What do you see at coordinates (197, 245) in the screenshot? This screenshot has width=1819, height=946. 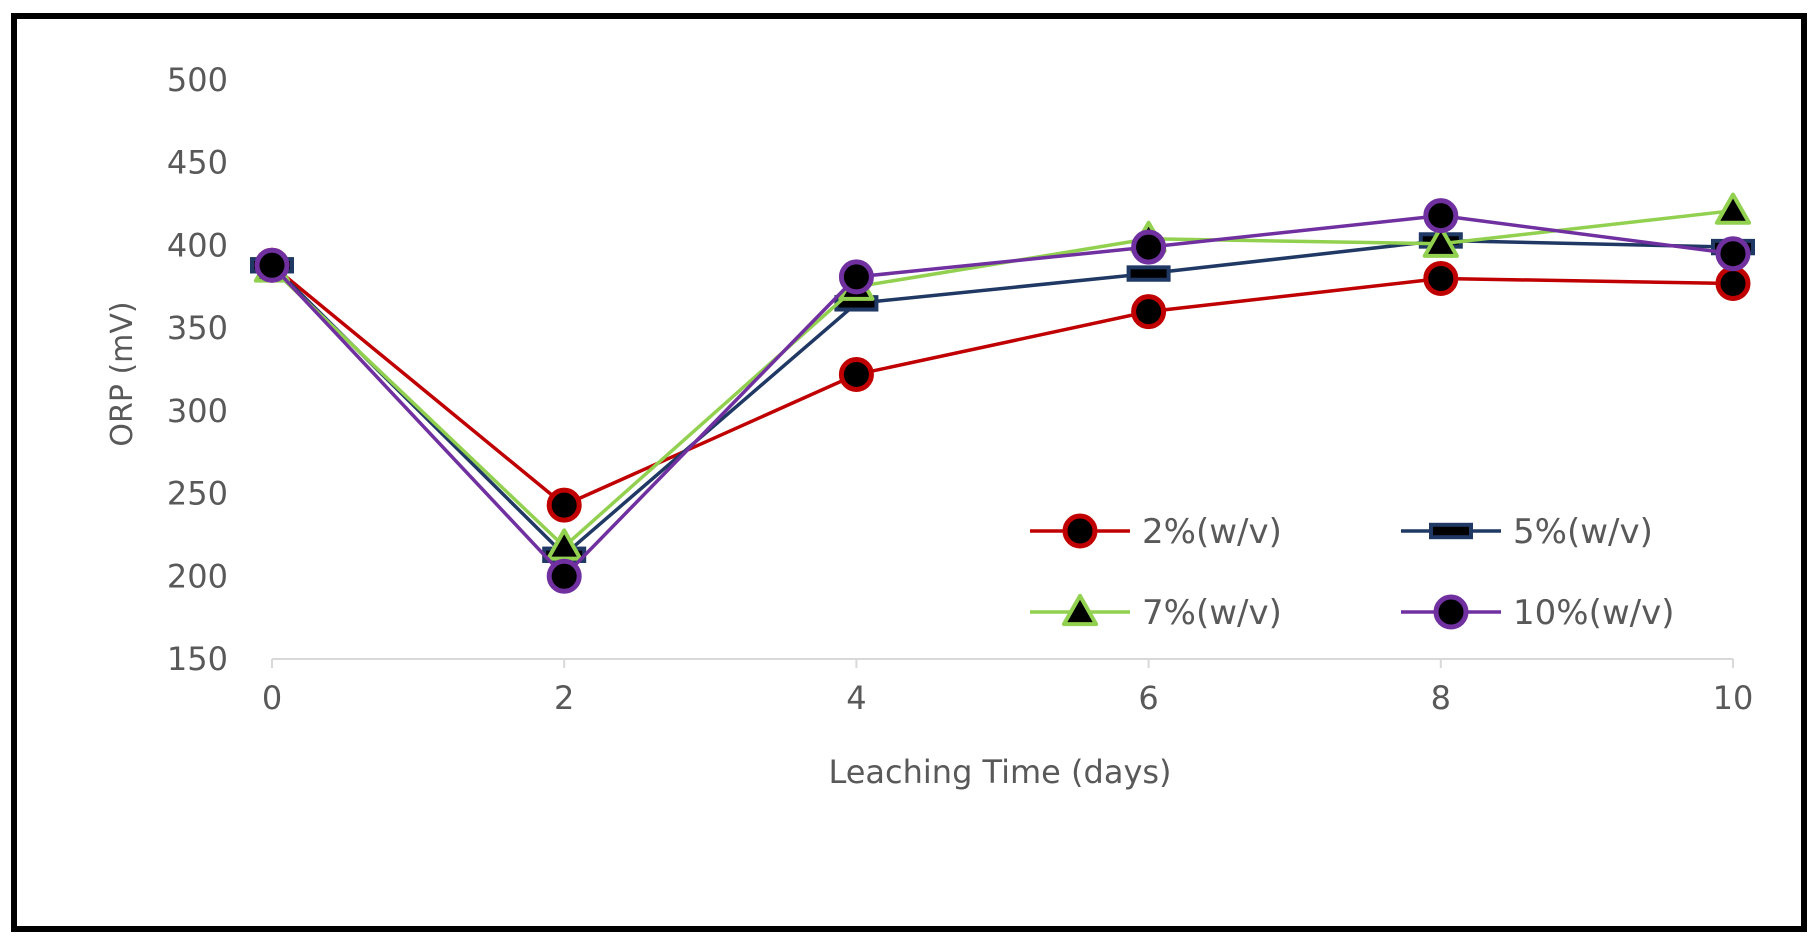 I see `y-tick-label: 400` at bounding box center [197, 245].